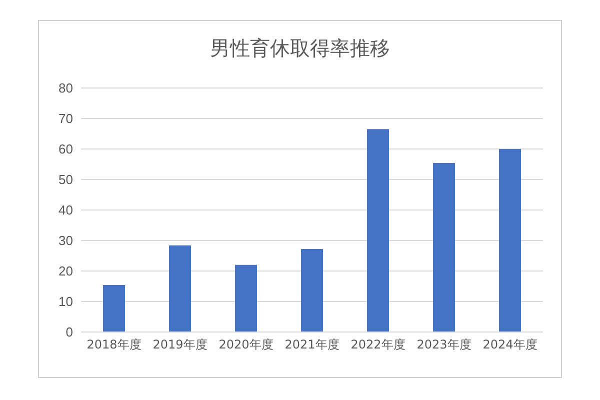 This screenshot has width=600, height=400. Describe the element at coordinates (65, 240) in the screenshot. I see `y-tick-label: 30` at that location.